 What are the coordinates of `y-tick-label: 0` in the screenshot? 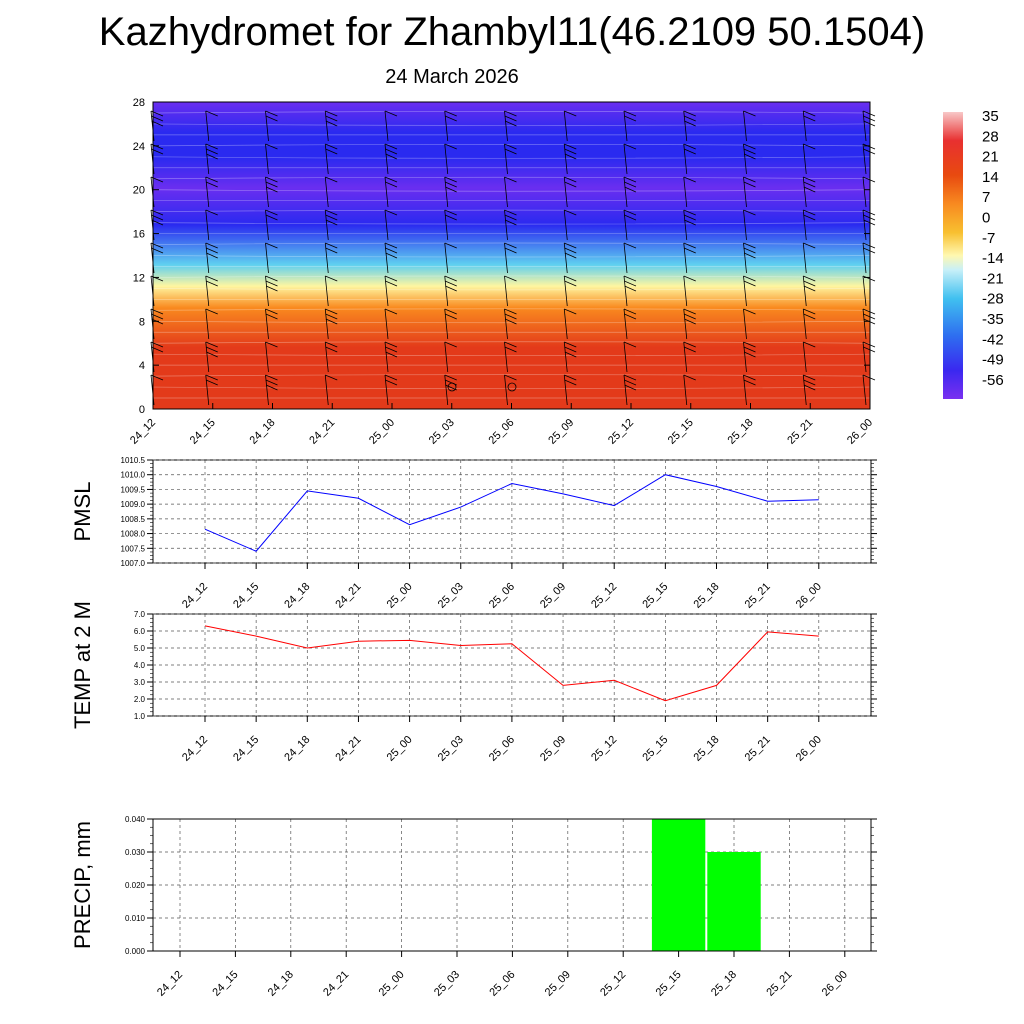 It's located at (142, 410).